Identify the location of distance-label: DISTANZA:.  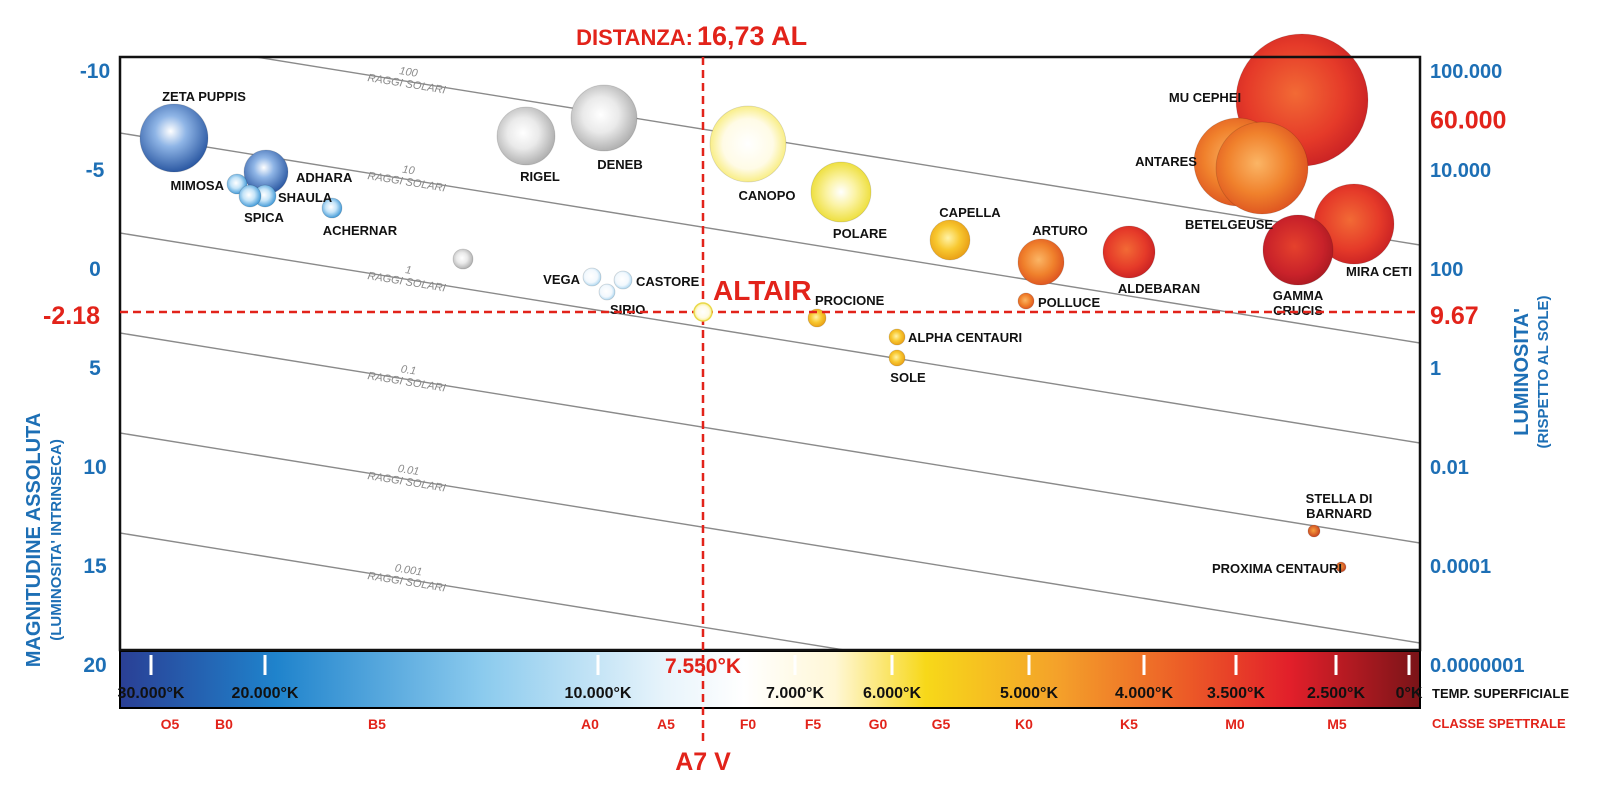
(634, 37).